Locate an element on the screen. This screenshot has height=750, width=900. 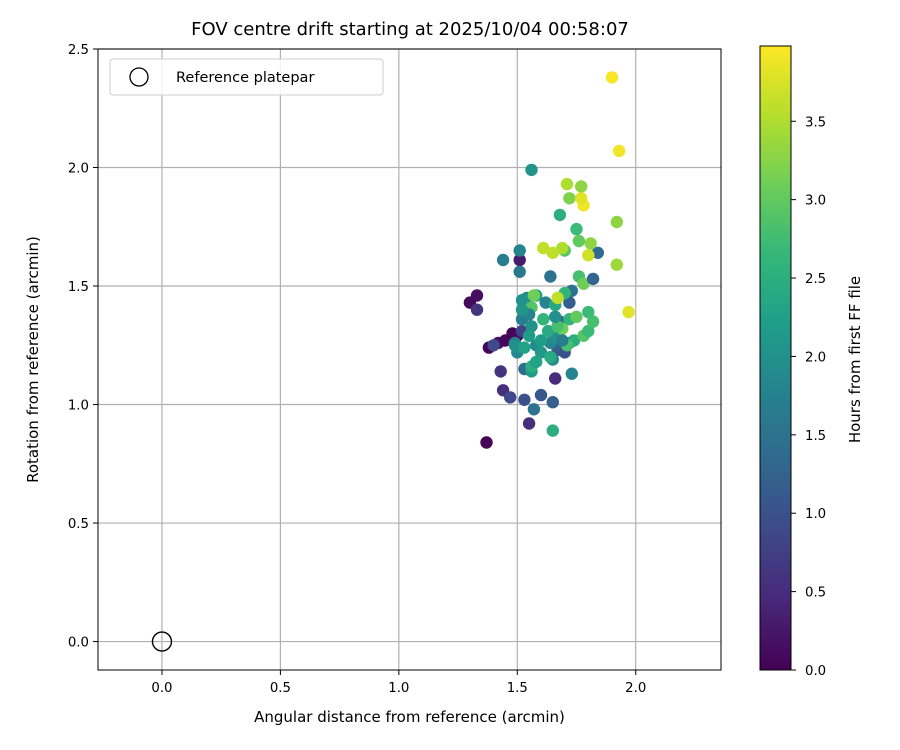
colorbar-label: Hours from first FF file is located at coordinates (855, 359).